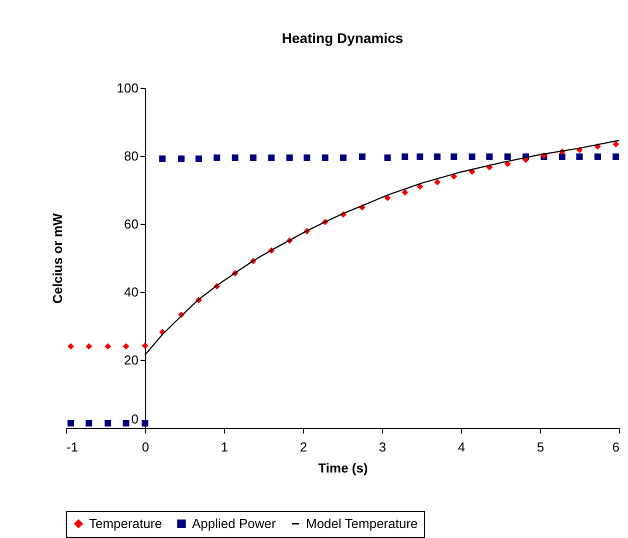 This screenshot has width=628, height=538. What do you see at coordinates (131, 292) in the screenshot?
I see `y-tick-label: 40` at bounding box center [131, 292].